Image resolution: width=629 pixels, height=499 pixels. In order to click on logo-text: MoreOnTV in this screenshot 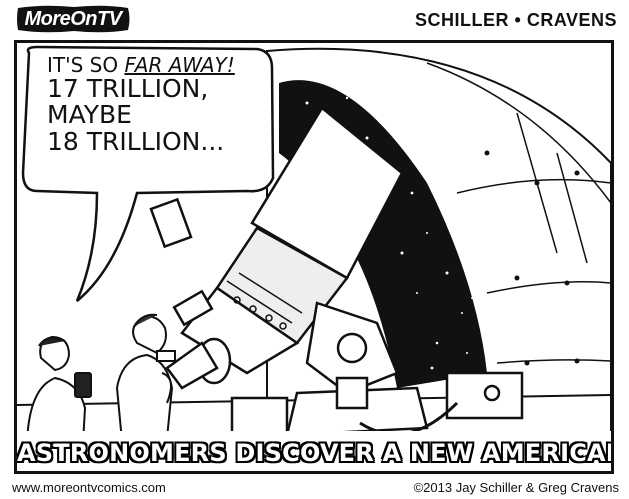, I will do `click(73, 19)`.